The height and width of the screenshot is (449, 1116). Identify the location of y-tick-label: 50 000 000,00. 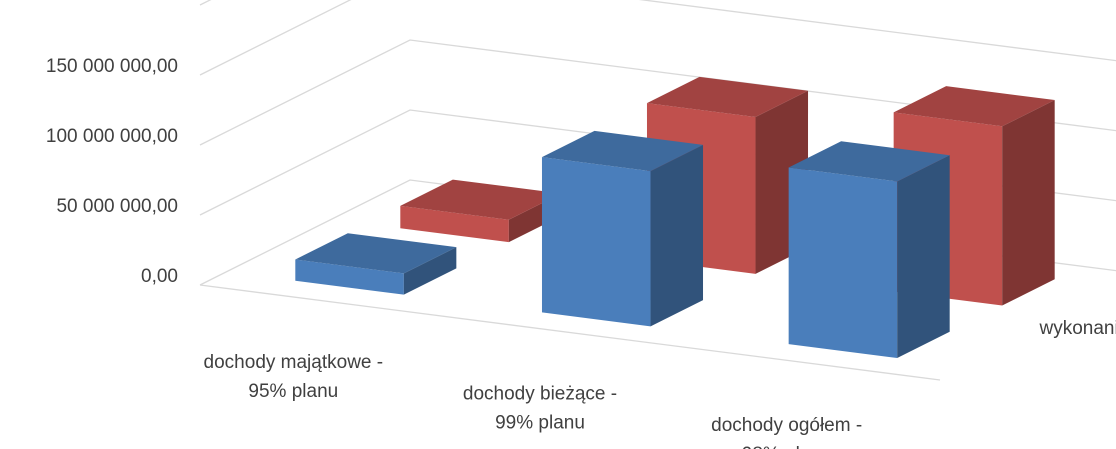
(117, 206).